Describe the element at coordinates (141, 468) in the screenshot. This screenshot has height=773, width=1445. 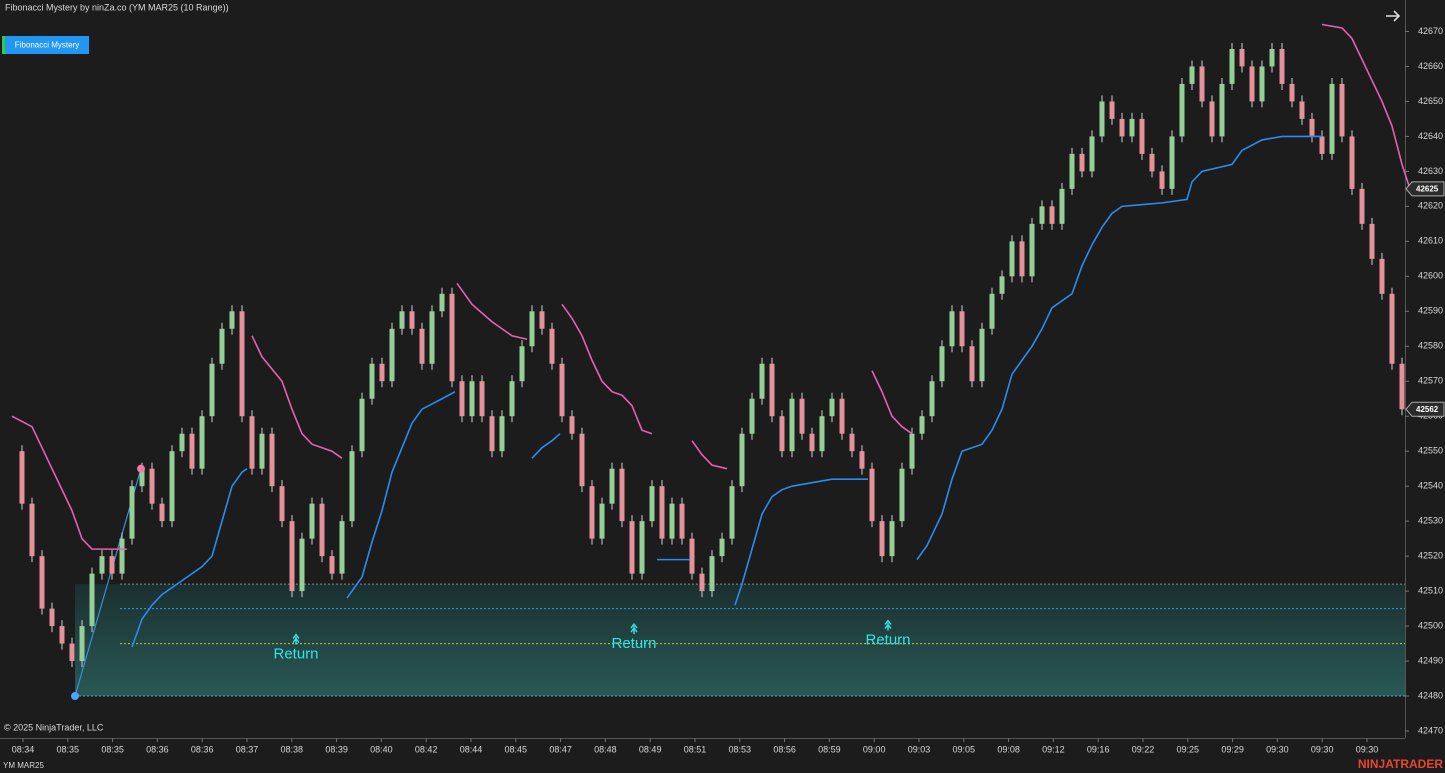
I see `pivot-dot` at that location.